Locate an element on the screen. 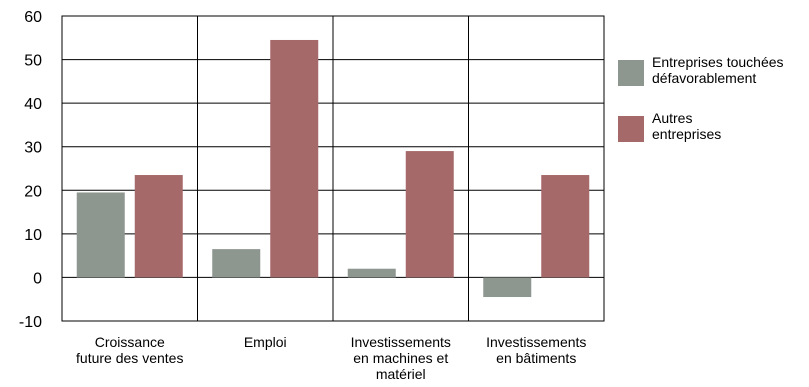  legend-item-autres-entreprises: Autres entreprises is located at coordinates (713, 136).